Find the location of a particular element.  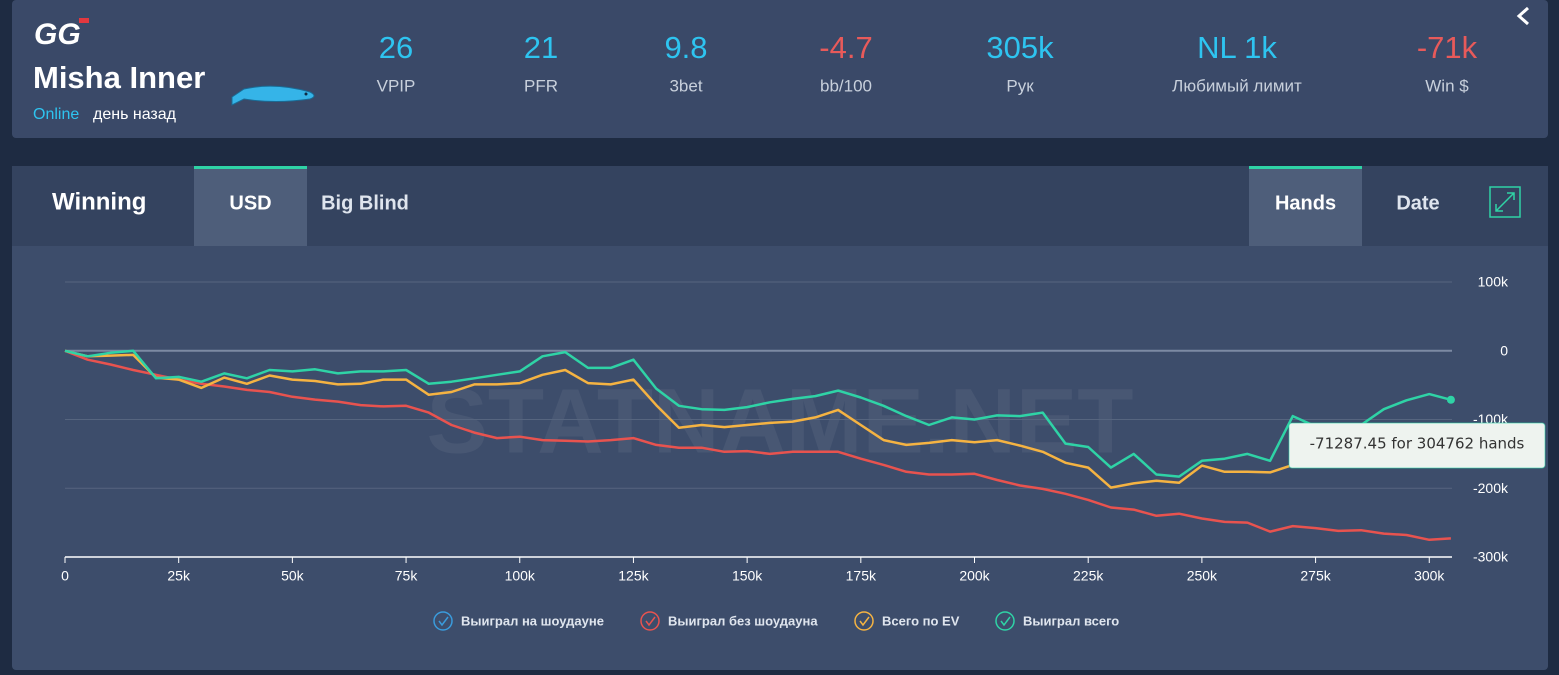

tooltip: -71287.45 for 304762 hands is located at coordinates (1417, 444).